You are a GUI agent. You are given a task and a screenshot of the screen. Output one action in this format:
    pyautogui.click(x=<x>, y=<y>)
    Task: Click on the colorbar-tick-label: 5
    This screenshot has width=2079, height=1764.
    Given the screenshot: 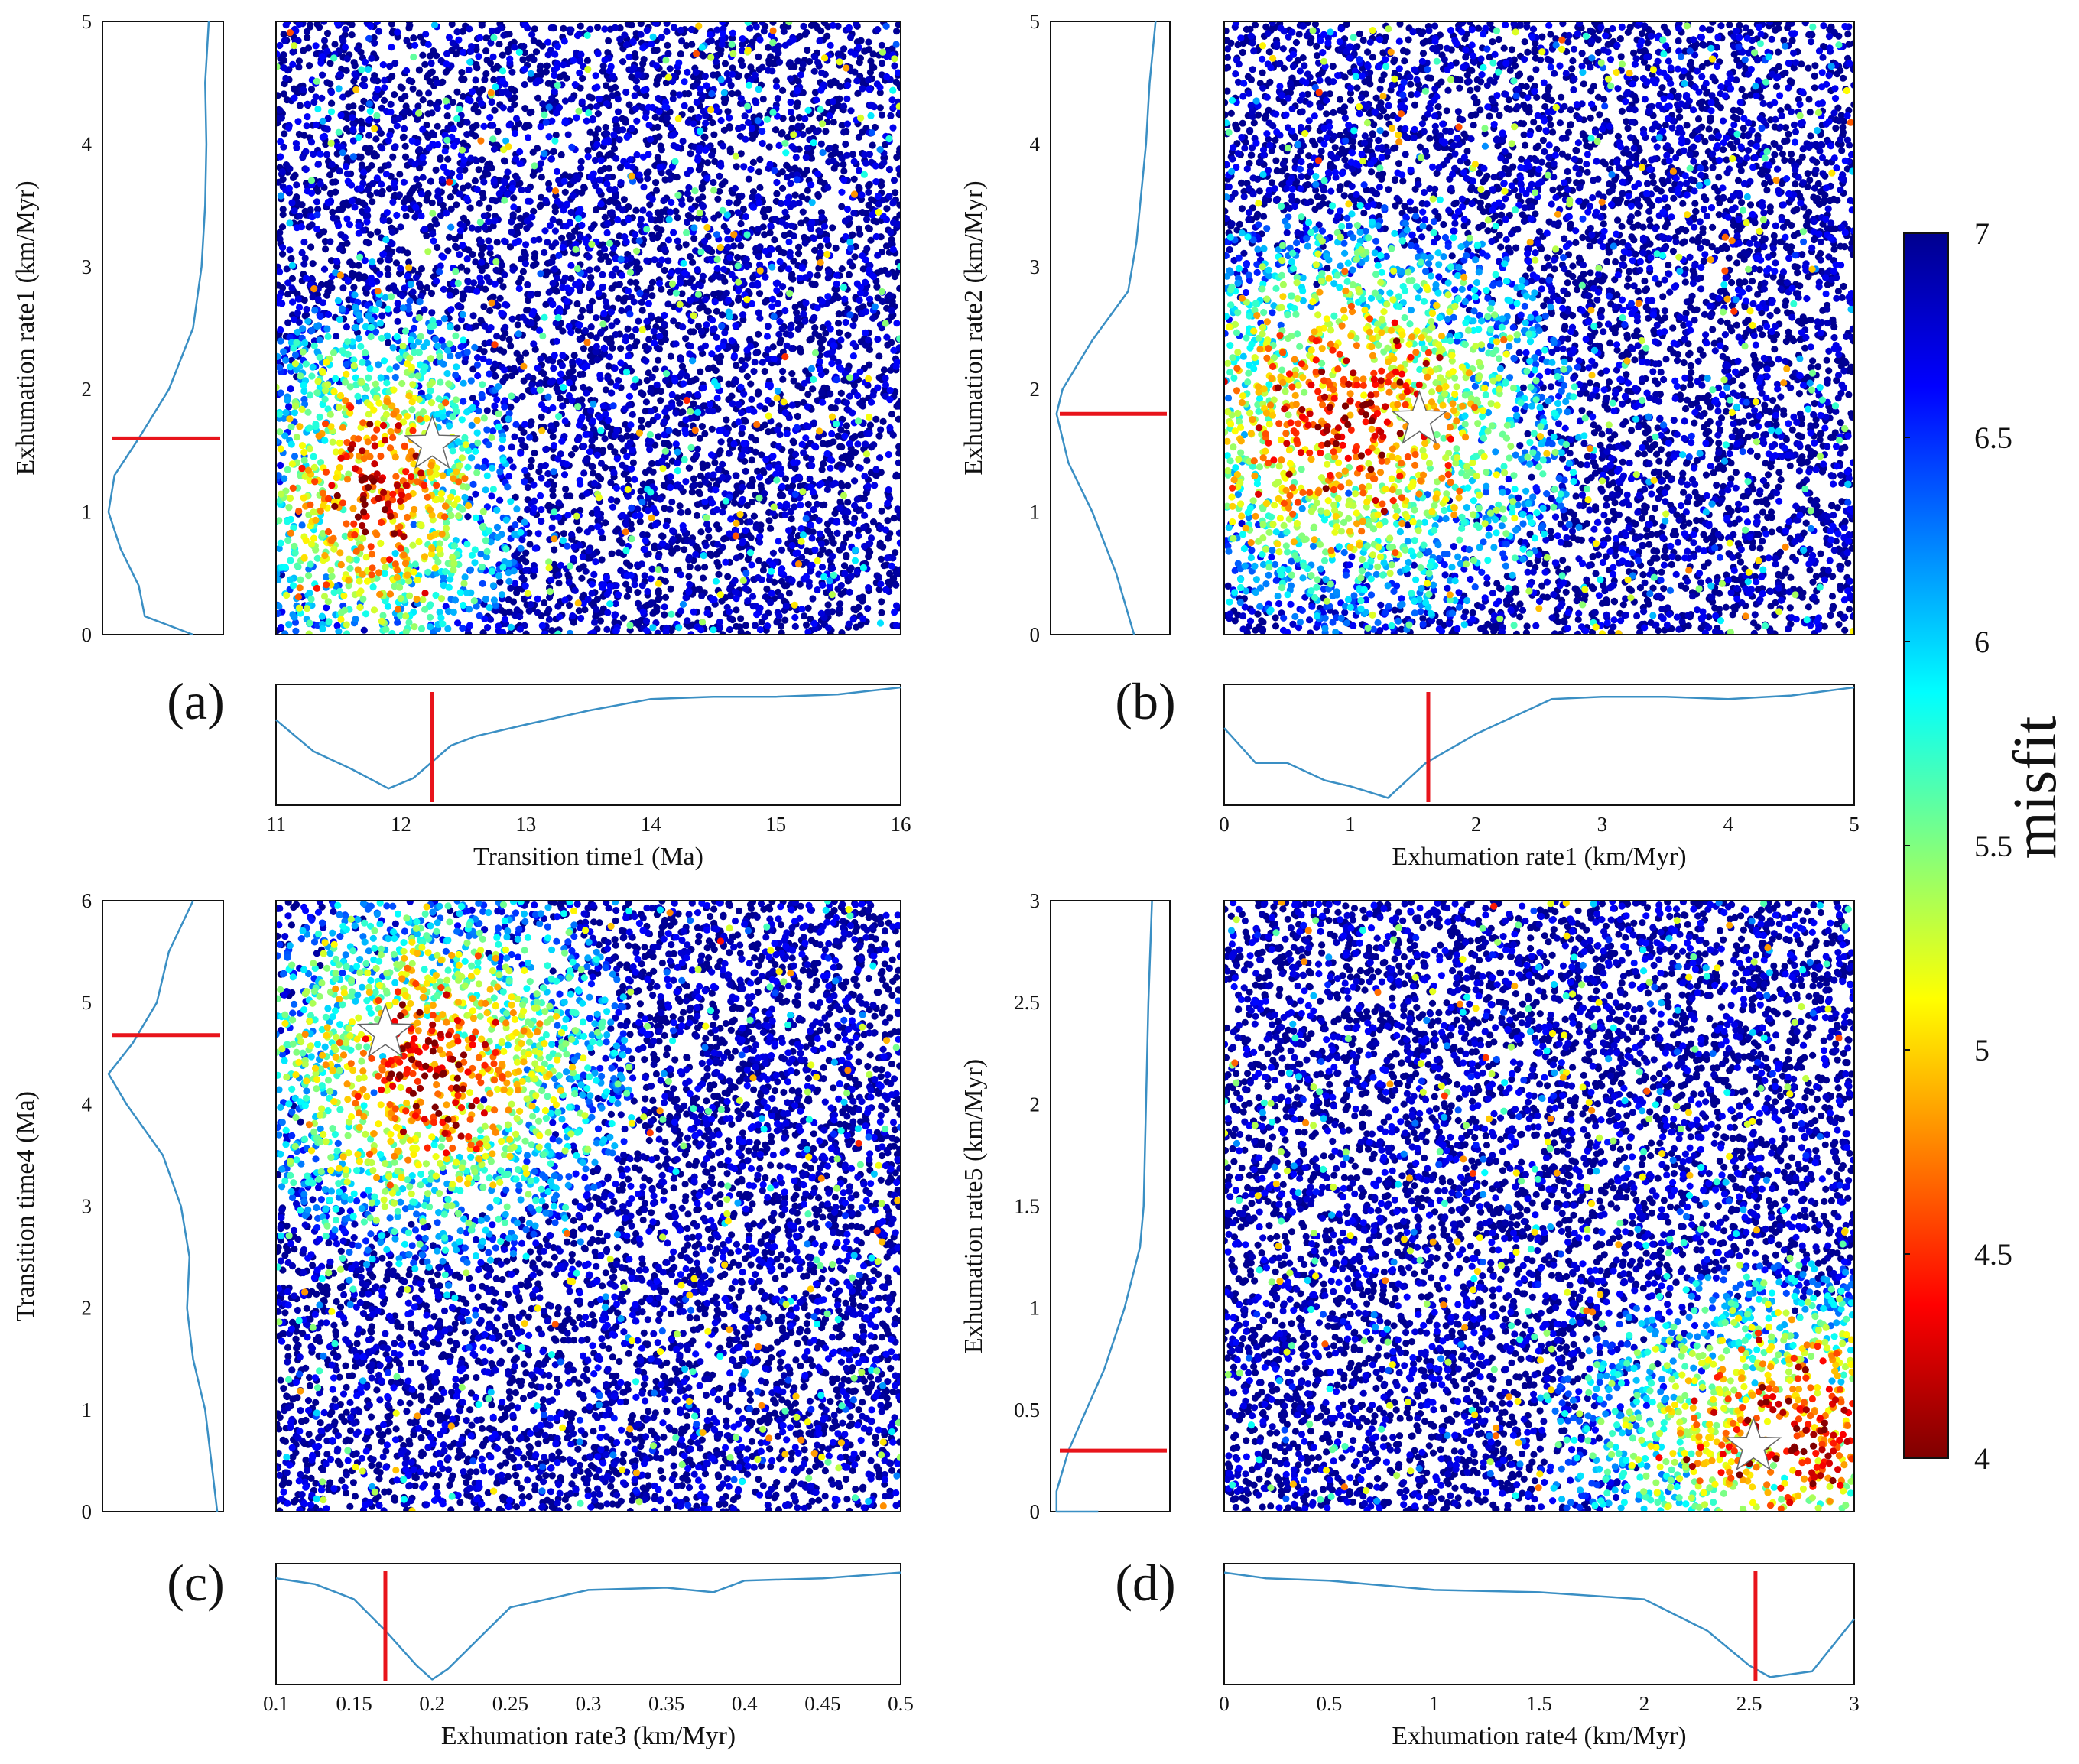 What is the action you would take?
    pyautogui.click(x=1982, y=1050)
    